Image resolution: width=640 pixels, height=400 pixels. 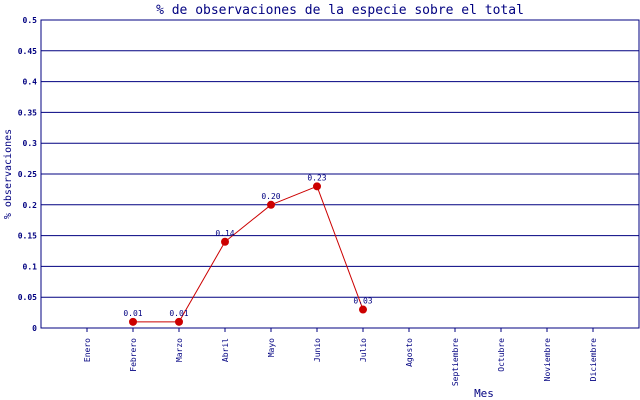 What do you see at coordinates (484, 393) in the screenshot?
I see `x-axis-label: Mes` at bounding box center [484, 393].